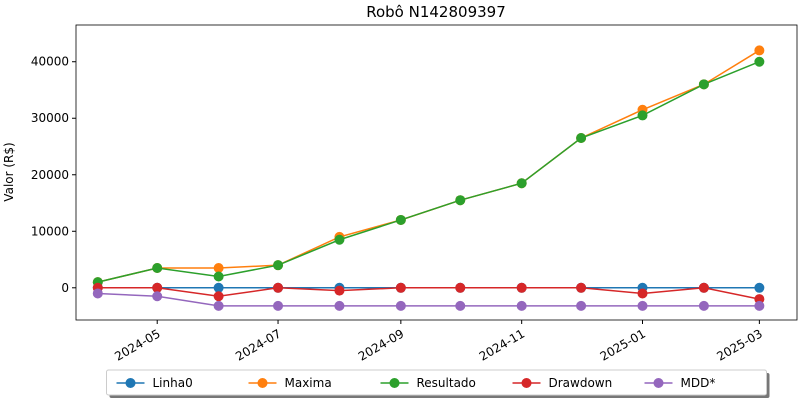 The width and height of the screenshot is (800, 400). What do you see at coordinates (9, 171) in the screenshot?
I see `y-axis-label: Valor (R$)` at bounding box center [9, 171].